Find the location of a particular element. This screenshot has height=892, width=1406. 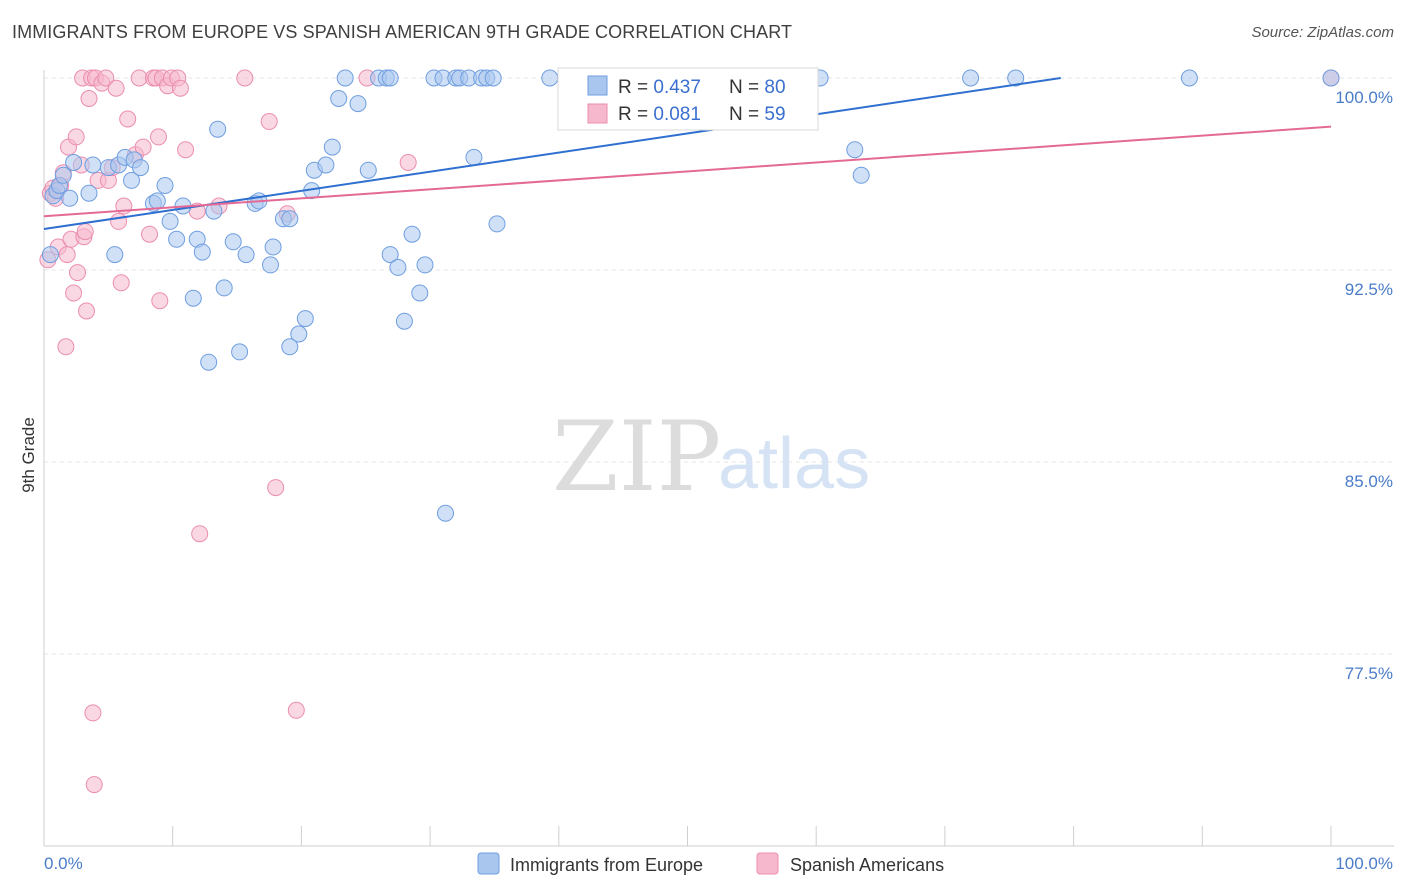

n-value-pink: 59 is located at coordinates (774, 114).